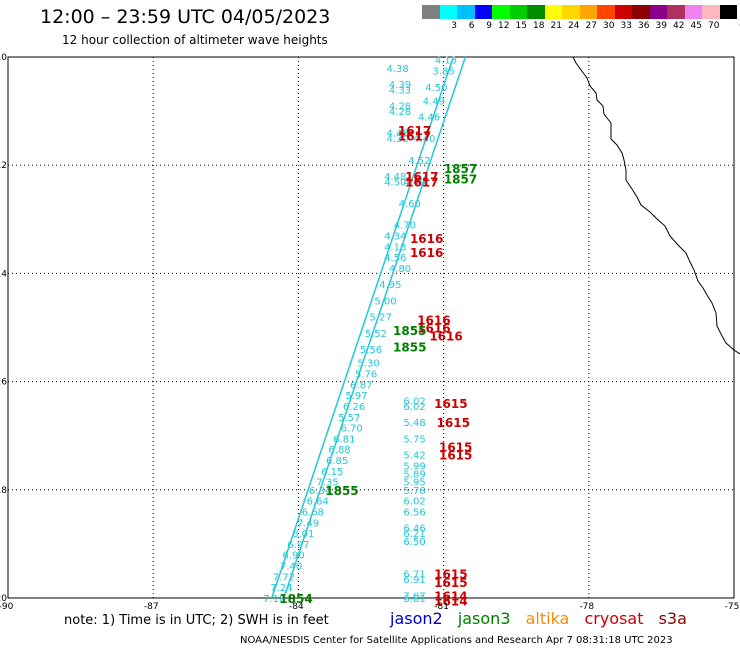 The height and width of the screenshot is (650, 740). I want to click on mission-altika: altika, so click(547, 618).